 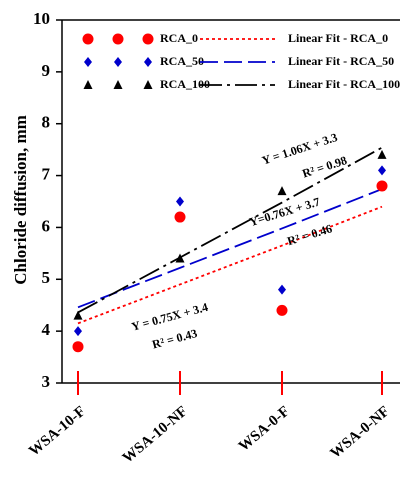 I want to click on y-tick-label: 8, so click(x=46, y=122).